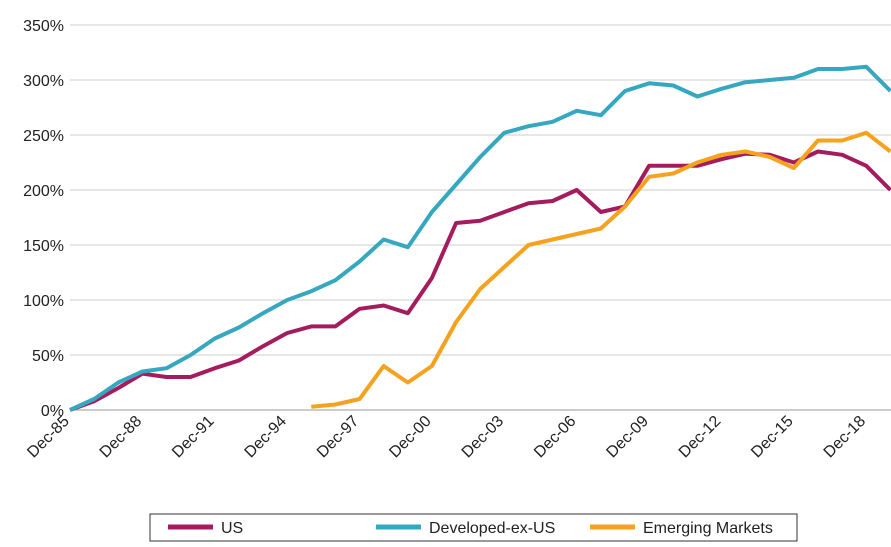  What do you see at coordinates (338, 437) in the screenshot?
I see `x-tick-label: Dec-97` at bounding box center [338, 437].